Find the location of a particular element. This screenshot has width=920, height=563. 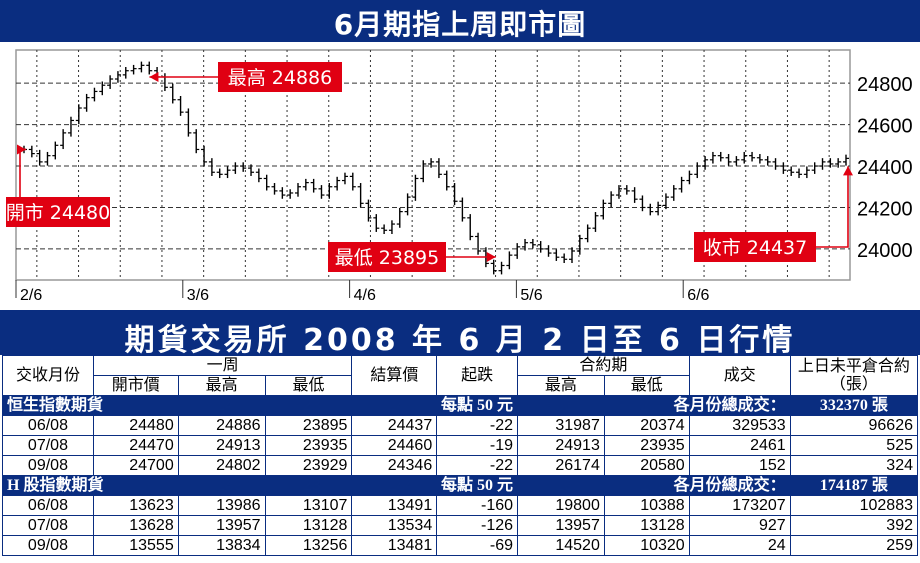

cell-high: 24886 is located at coordinates (221, 425).